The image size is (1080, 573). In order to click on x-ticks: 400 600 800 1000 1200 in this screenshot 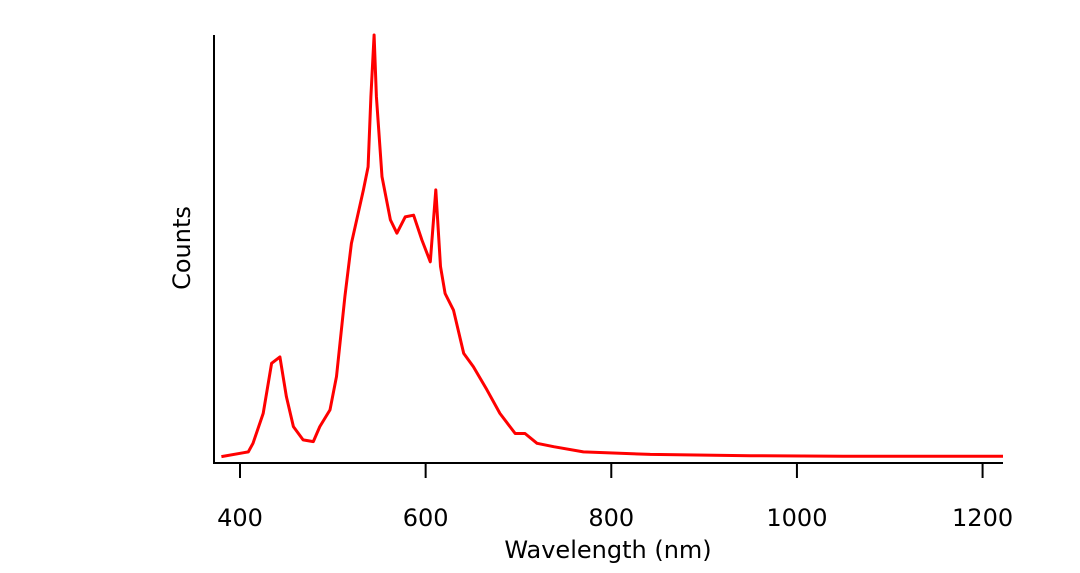, I will do `click(615, 497)`.